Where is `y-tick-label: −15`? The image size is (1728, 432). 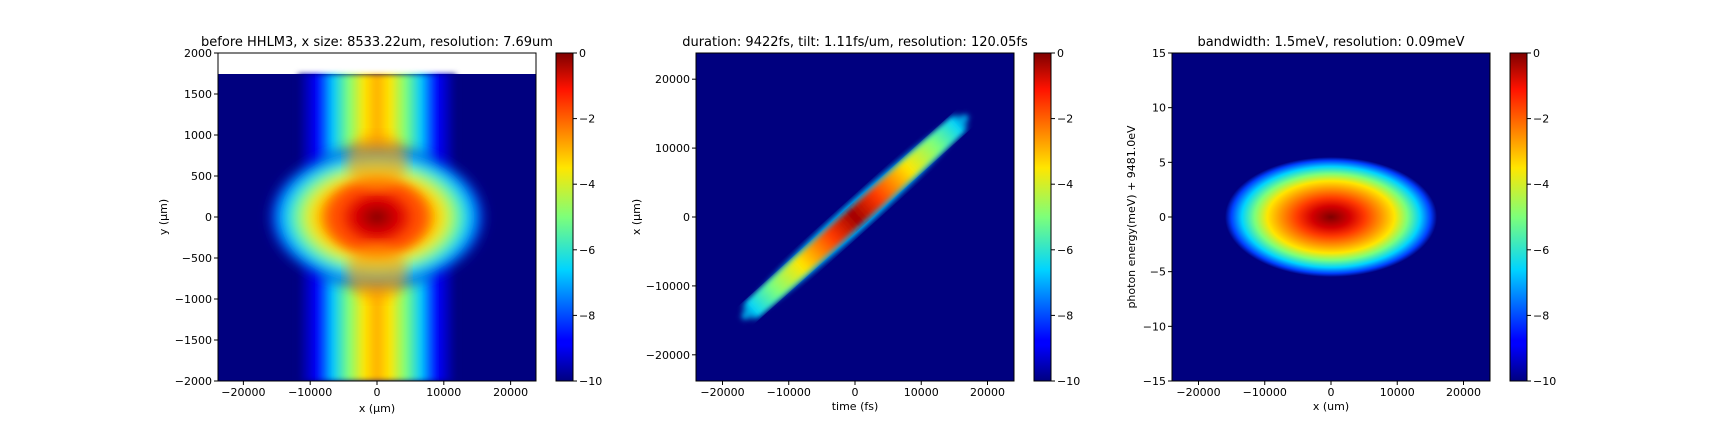
y-tick-label: −15 is located at coordinates (1154, 381).